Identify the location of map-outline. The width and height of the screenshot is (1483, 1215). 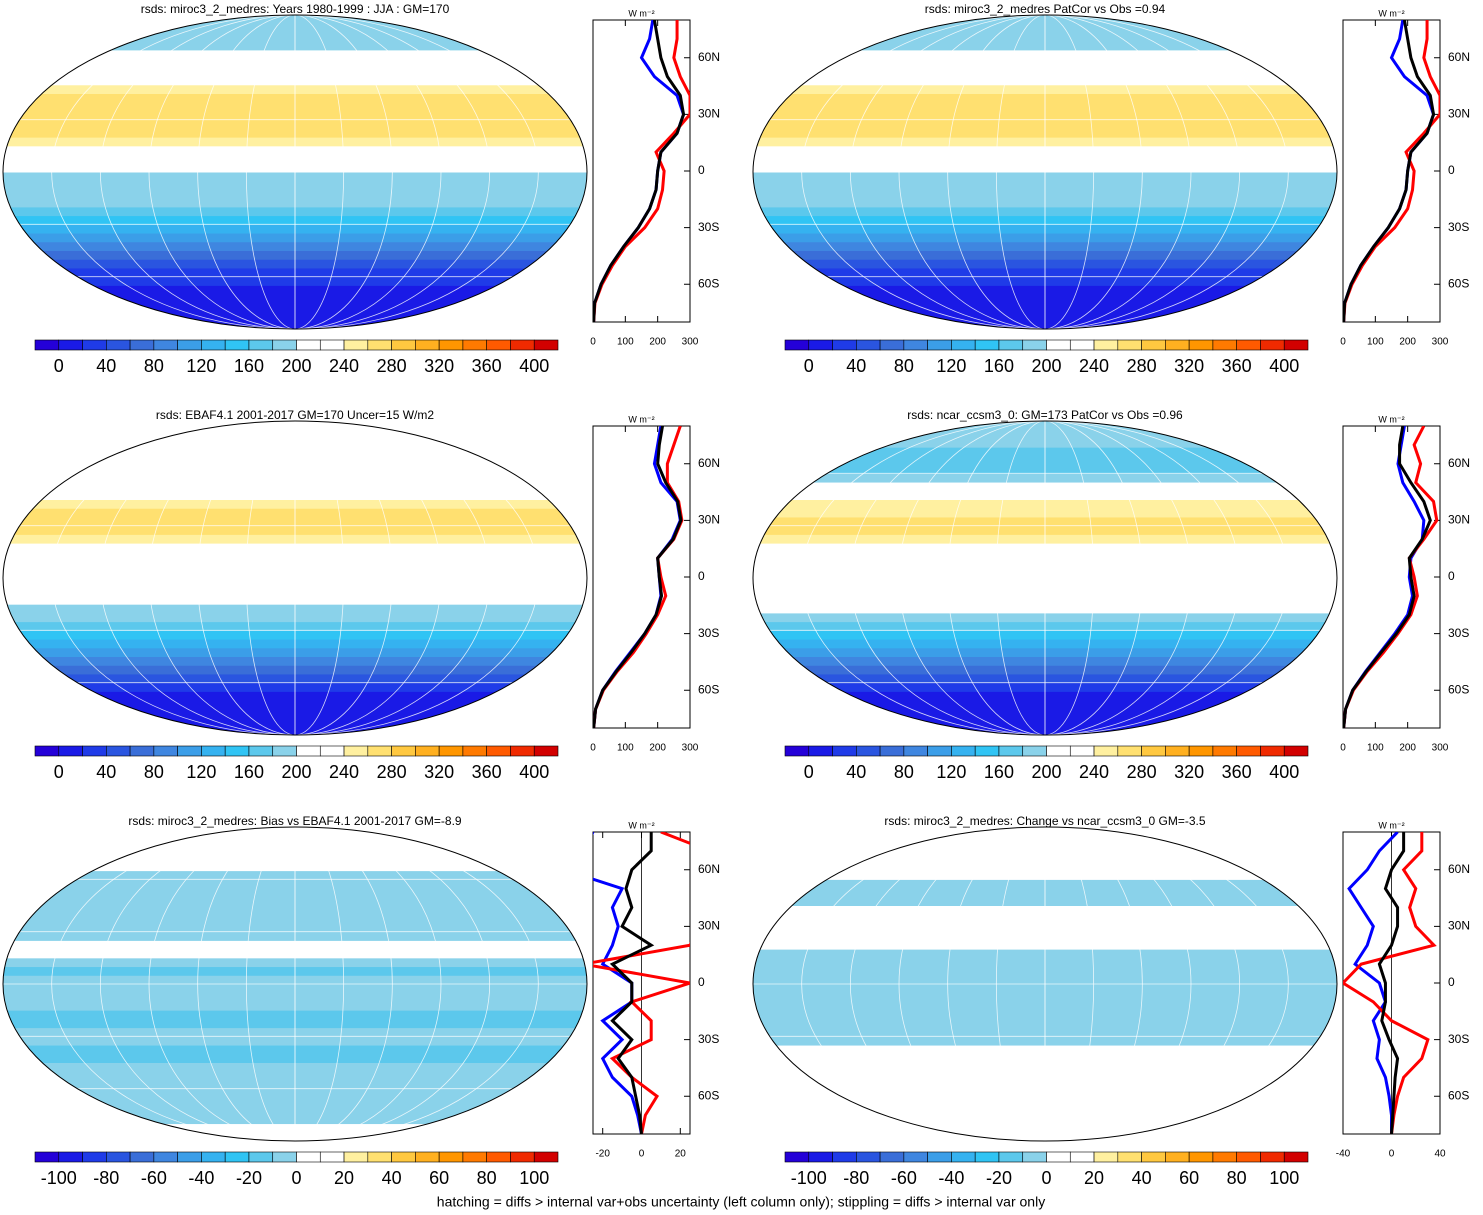
(295, 172).